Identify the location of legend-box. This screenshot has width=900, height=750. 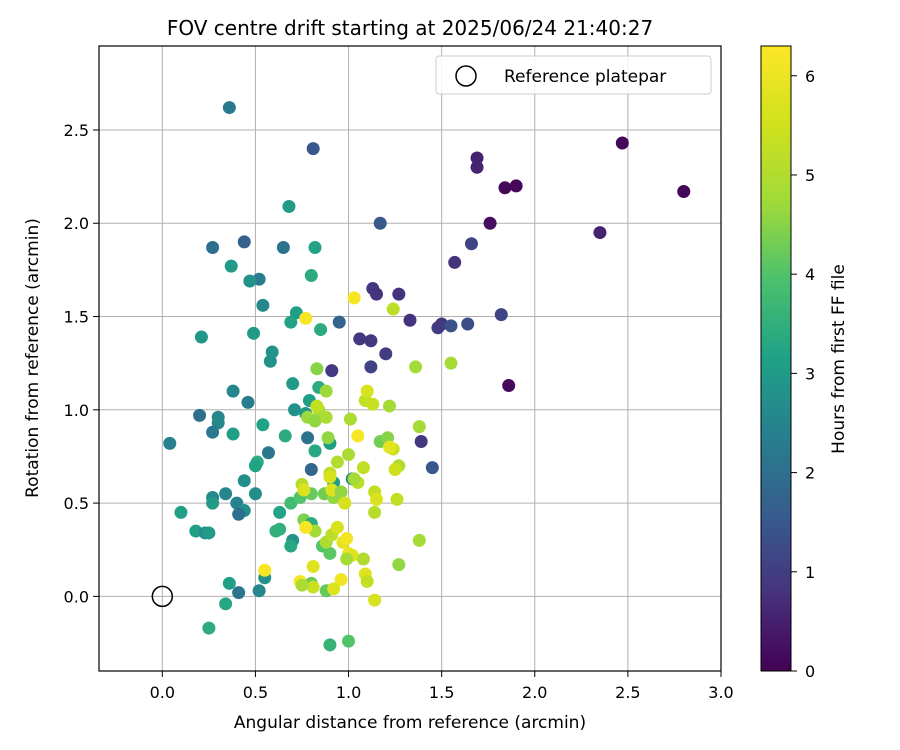
(573, 75).